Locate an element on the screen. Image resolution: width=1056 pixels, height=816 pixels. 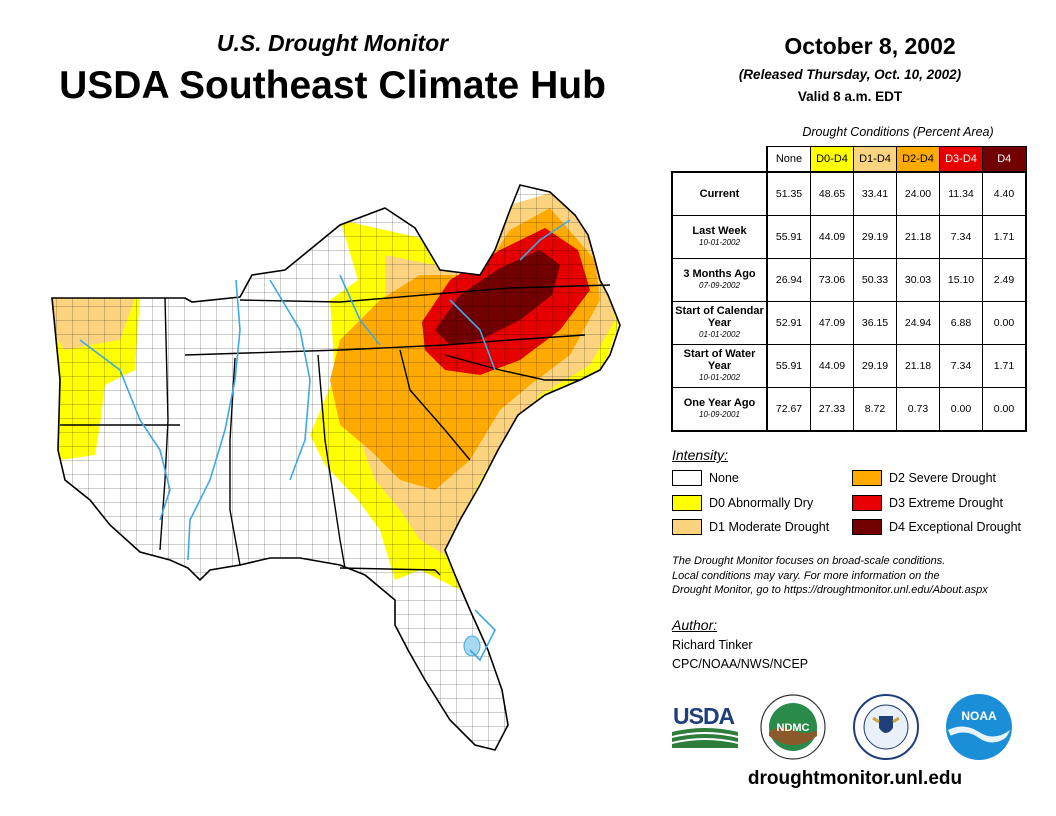
website-url: droughtmonitor.unl.edu is located at coordinates (855, 778).